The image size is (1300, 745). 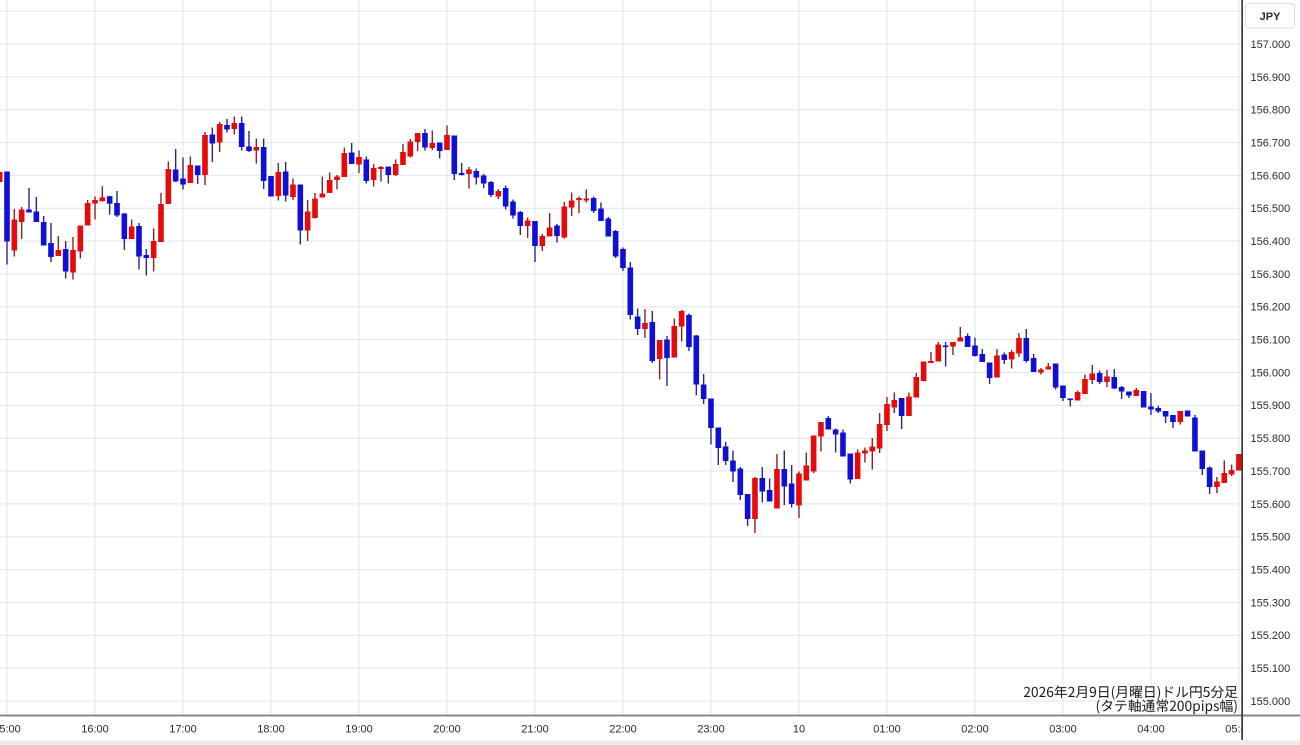 I want to click on svg-text: 157.000, so click(x=1271, y=45).